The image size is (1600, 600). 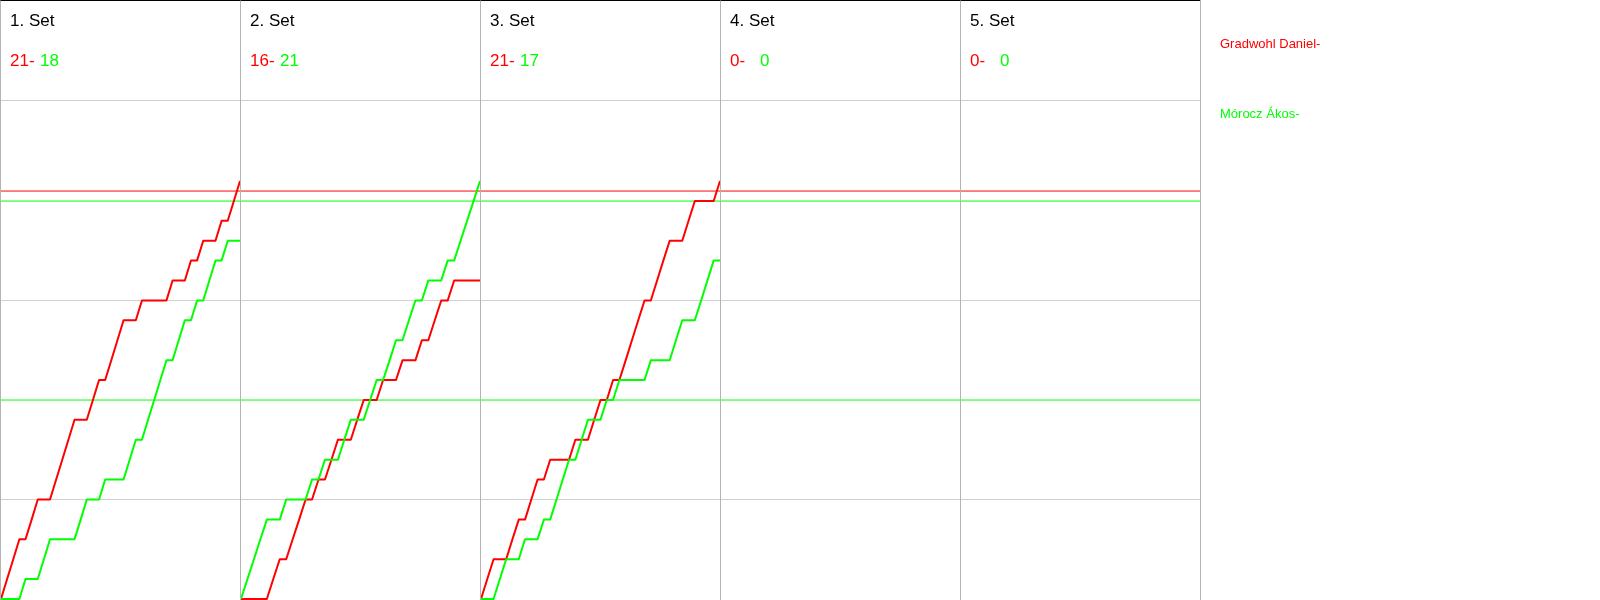 What do you see at coordinates (32, 21) in the screenshot?
I see `chart-title: 1. Set` at bounding box center [32, 21].